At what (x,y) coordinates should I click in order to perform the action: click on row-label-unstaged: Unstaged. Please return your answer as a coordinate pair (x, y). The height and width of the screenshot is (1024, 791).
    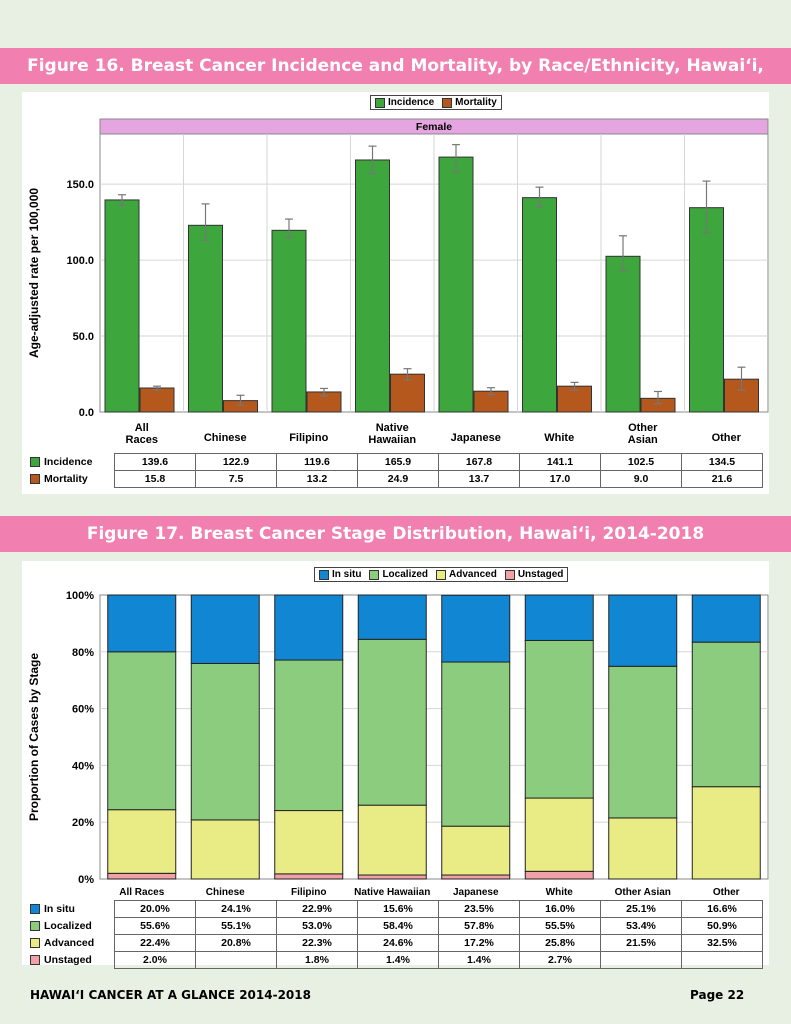
    Looking at the image, I should click on (71, 960).